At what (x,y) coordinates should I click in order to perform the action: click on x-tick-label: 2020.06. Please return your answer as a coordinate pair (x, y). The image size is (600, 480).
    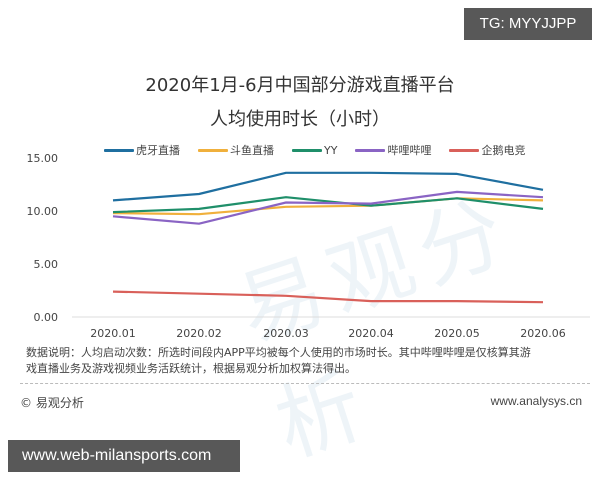
    Looking at the image, I should click on (543, 333).